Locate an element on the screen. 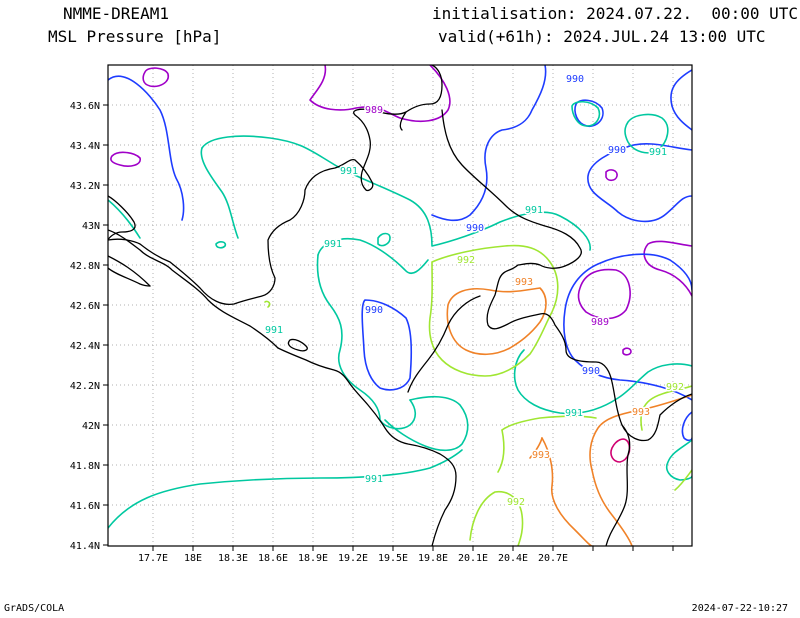  lat-label: 43.6N is located at coordinates (85, 106).